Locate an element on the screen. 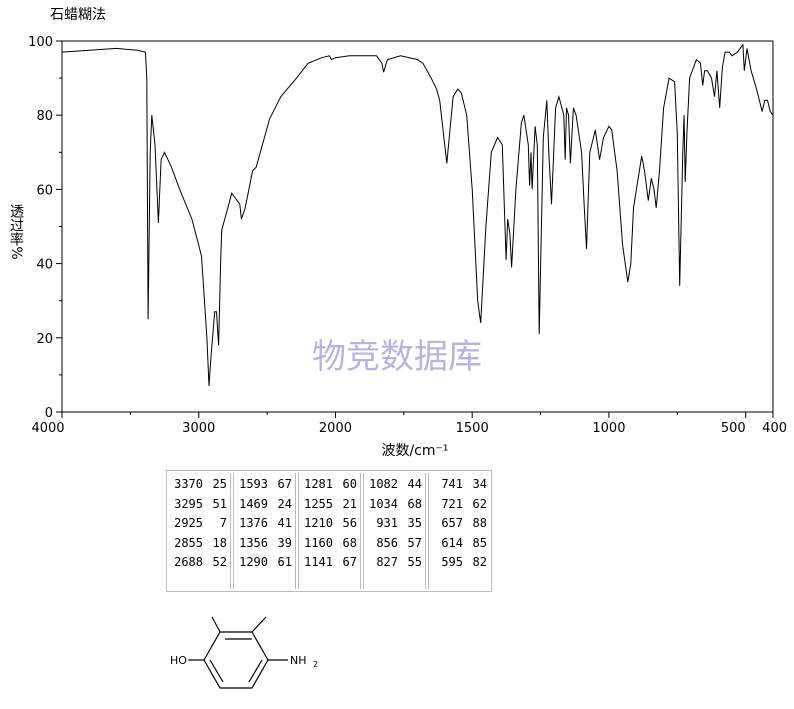 The image size is (794, 709). y-tick-label: 20 is located at coordinates (44, 339).